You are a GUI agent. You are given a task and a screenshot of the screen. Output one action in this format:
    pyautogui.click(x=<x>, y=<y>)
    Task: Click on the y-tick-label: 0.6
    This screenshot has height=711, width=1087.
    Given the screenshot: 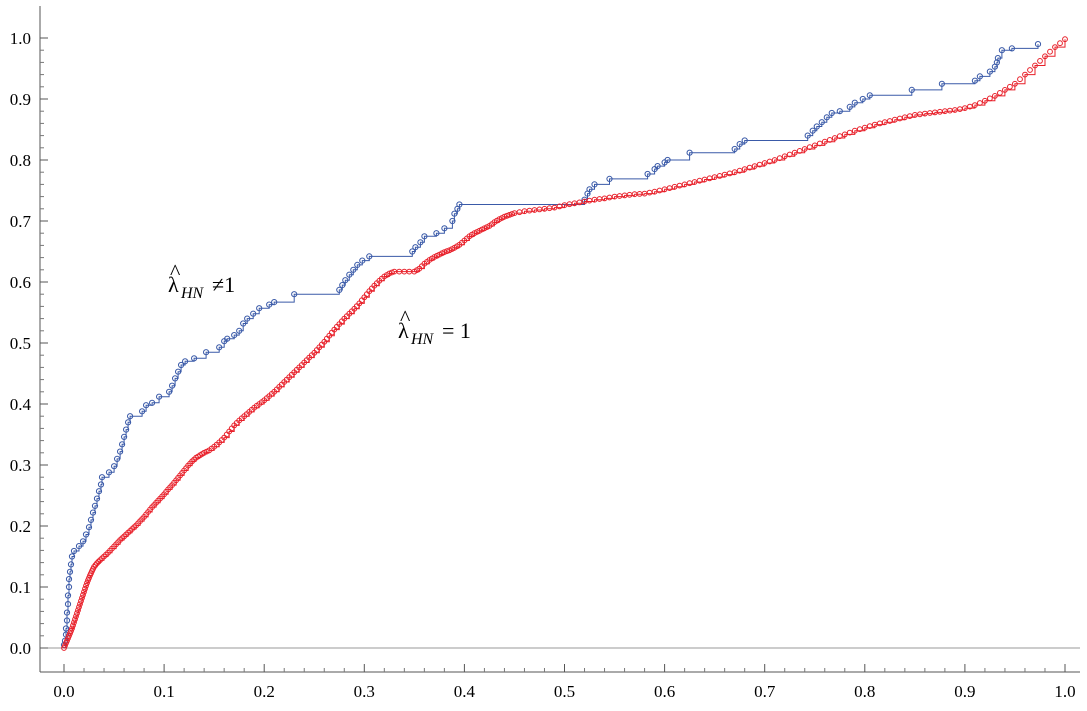 What is the action you would take?
    pyautogui.click(x=20, y=282)
    